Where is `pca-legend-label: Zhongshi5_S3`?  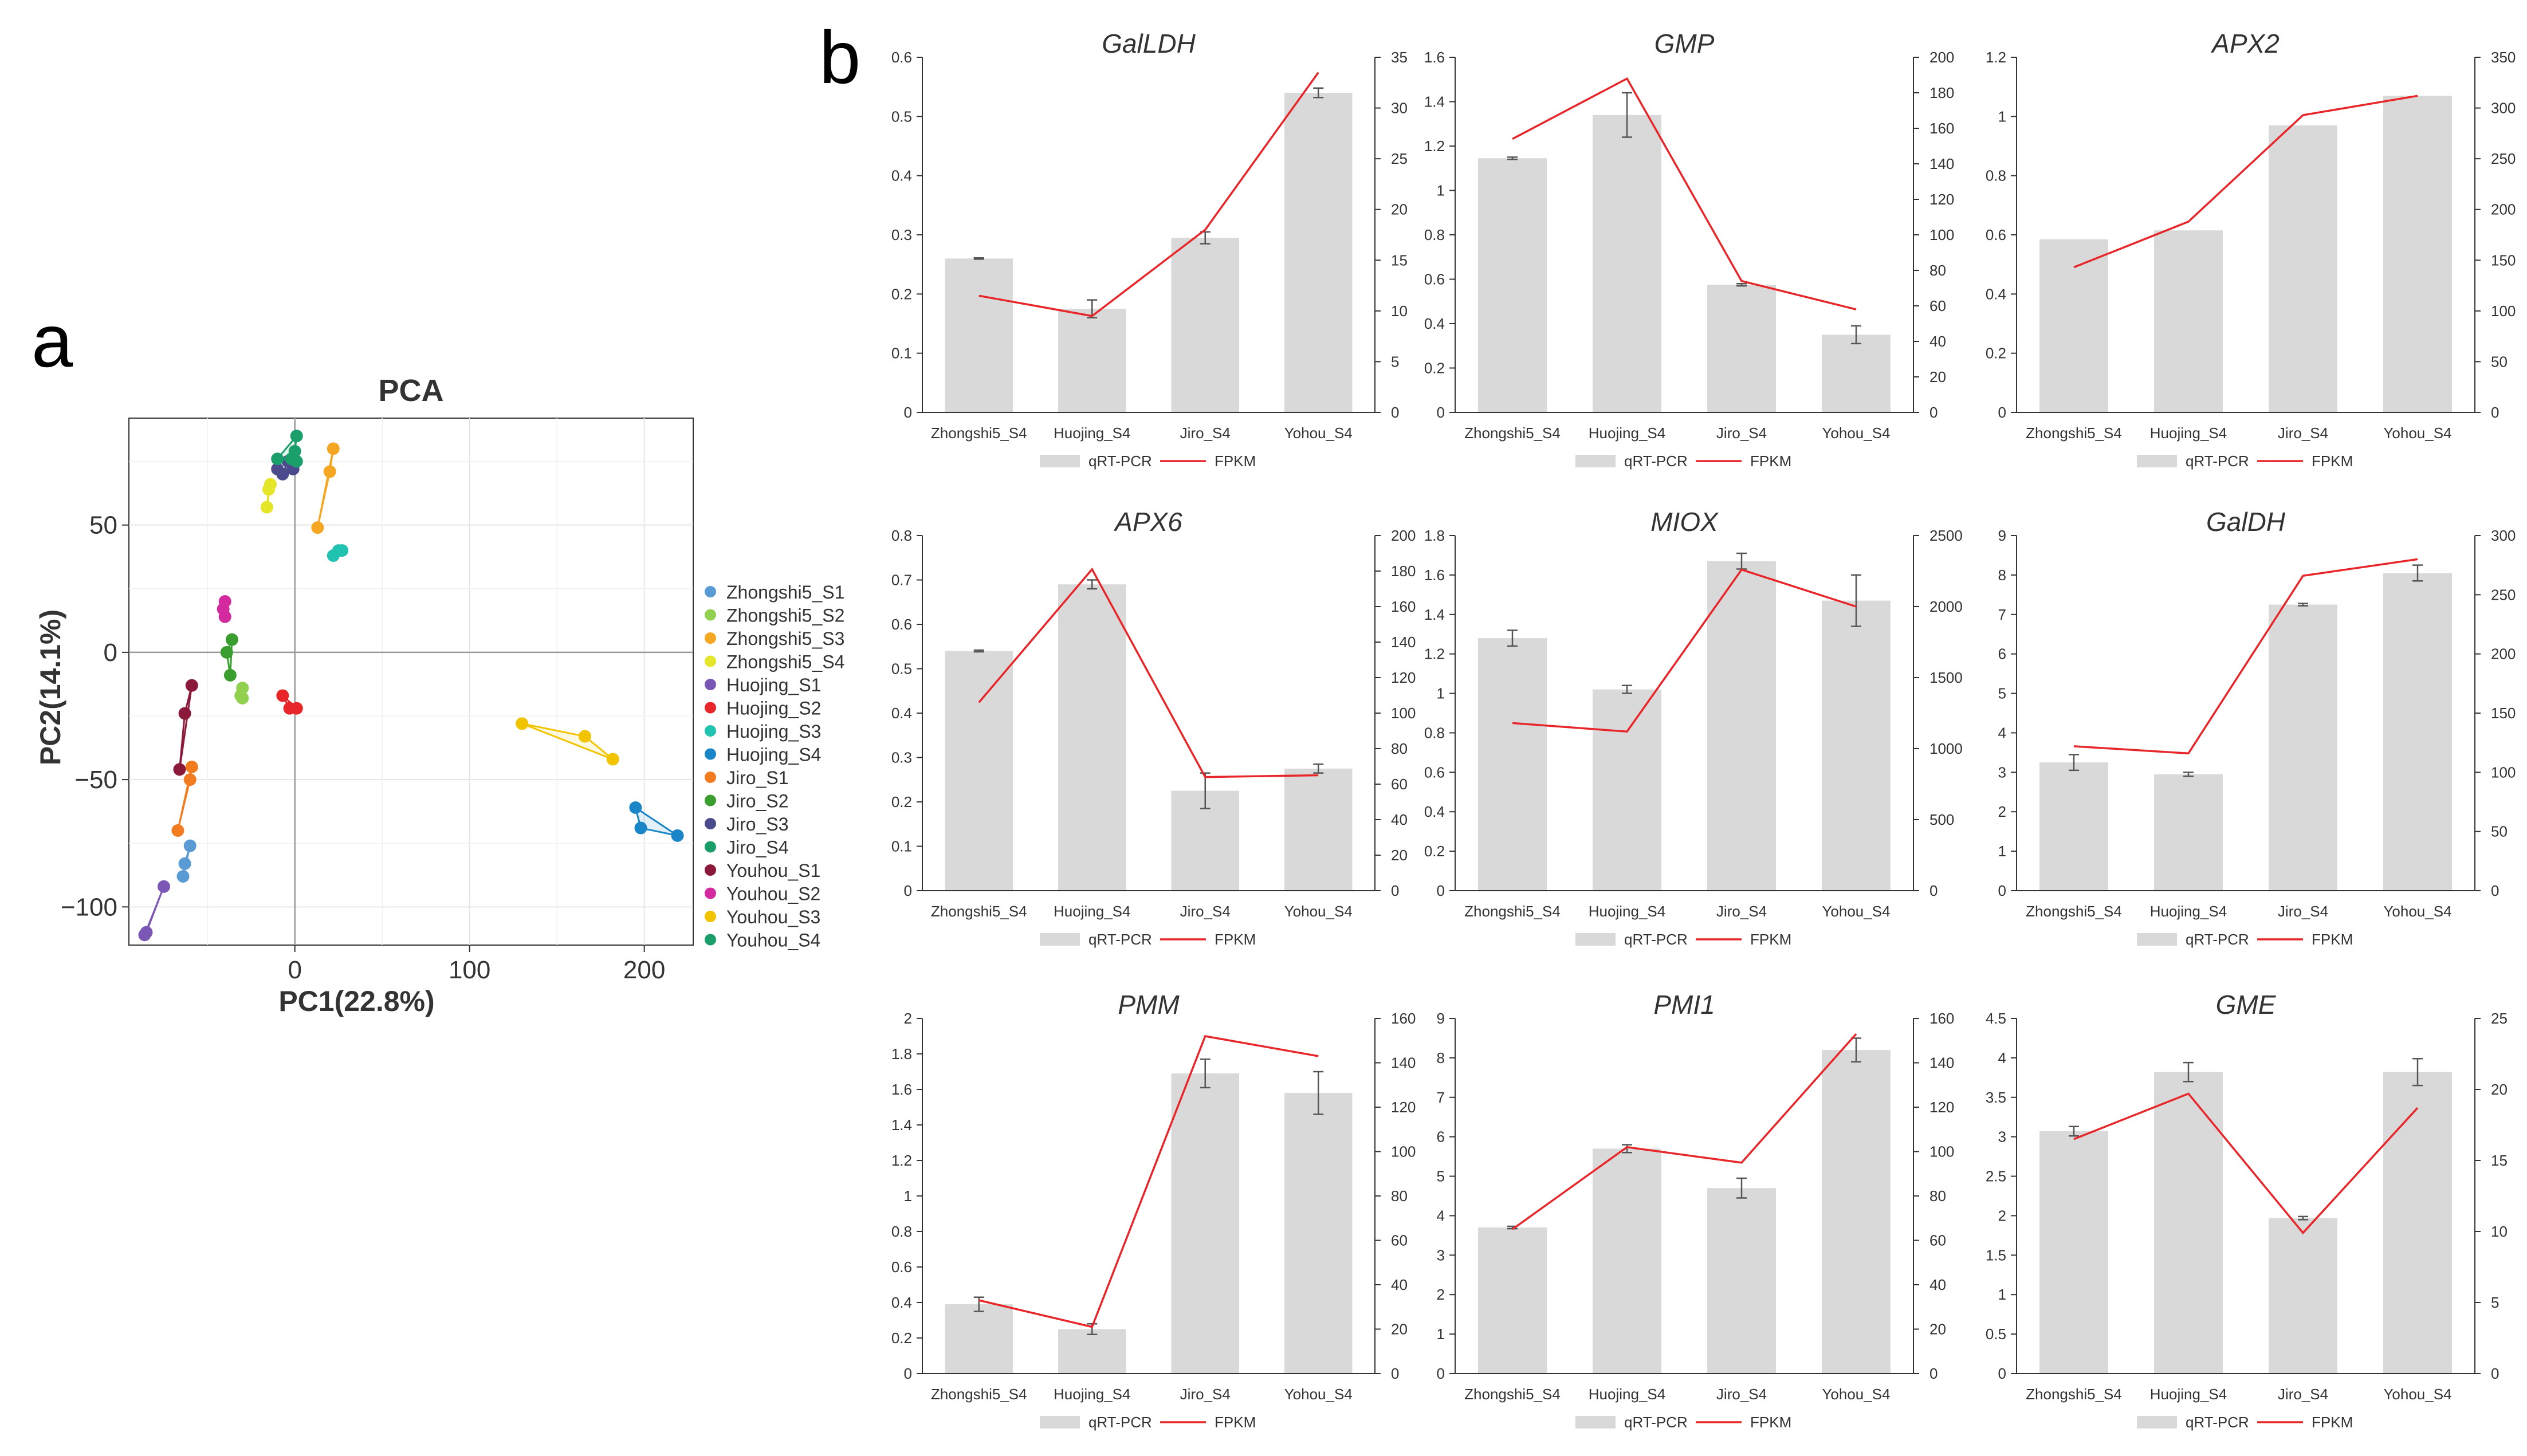
pca-legend-label: Zhongshi5_S3 is located at coordinates (785, 638).